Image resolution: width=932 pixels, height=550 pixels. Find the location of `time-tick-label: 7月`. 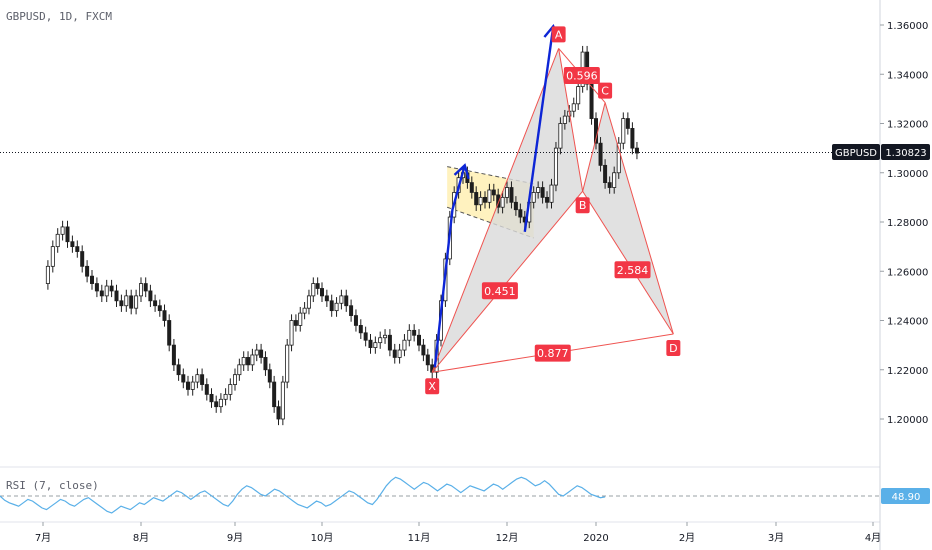

time-tick-label: 7月 is located at coordinates (43, 538).